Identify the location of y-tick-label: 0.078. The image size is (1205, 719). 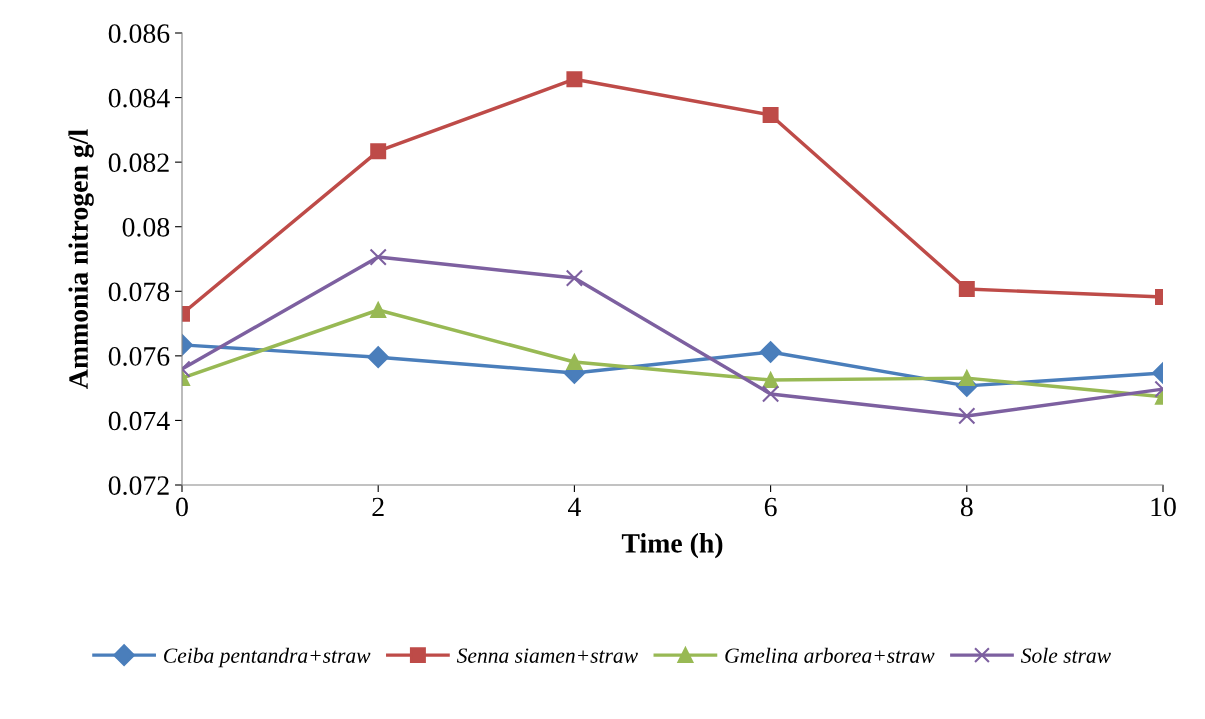
(139, 292).